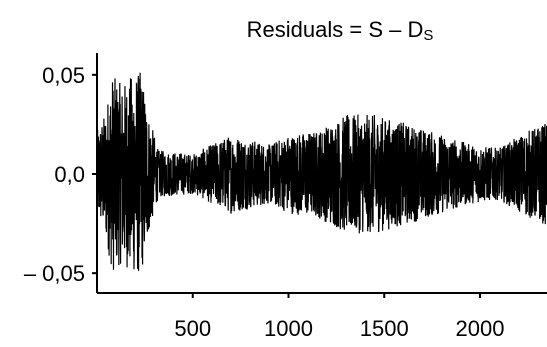  Describe the element at coordinates (54, 273) in the screenshot. I see `y-tick-label: – 0,05` at that location.